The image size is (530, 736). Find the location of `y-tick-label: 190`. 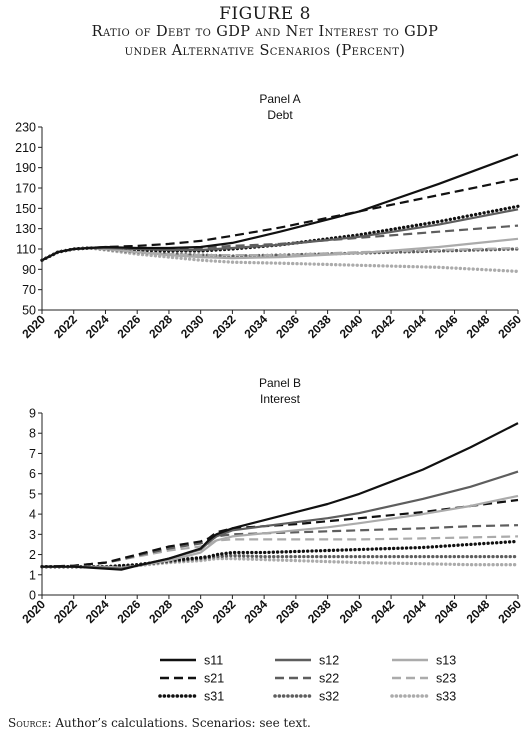

y-tick-label: 190 is located at coordinates (25, 168).